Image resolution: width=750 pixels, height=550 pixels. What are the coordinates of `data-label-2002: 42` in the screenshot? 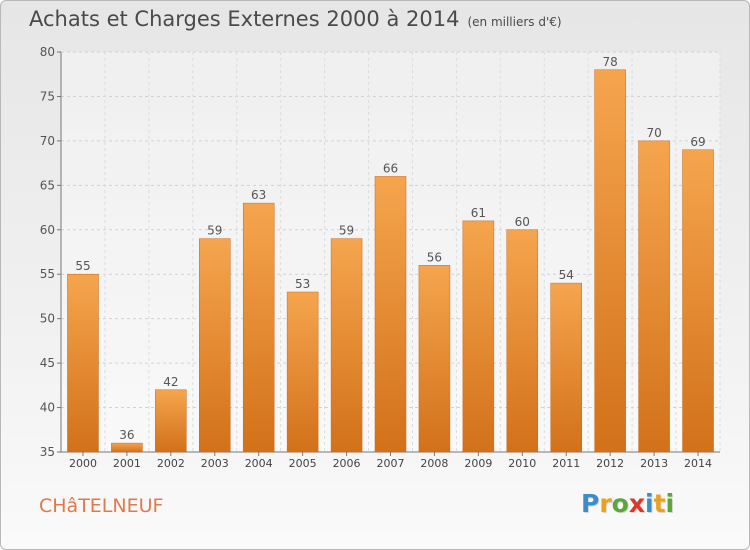 It's located at (170, 382).